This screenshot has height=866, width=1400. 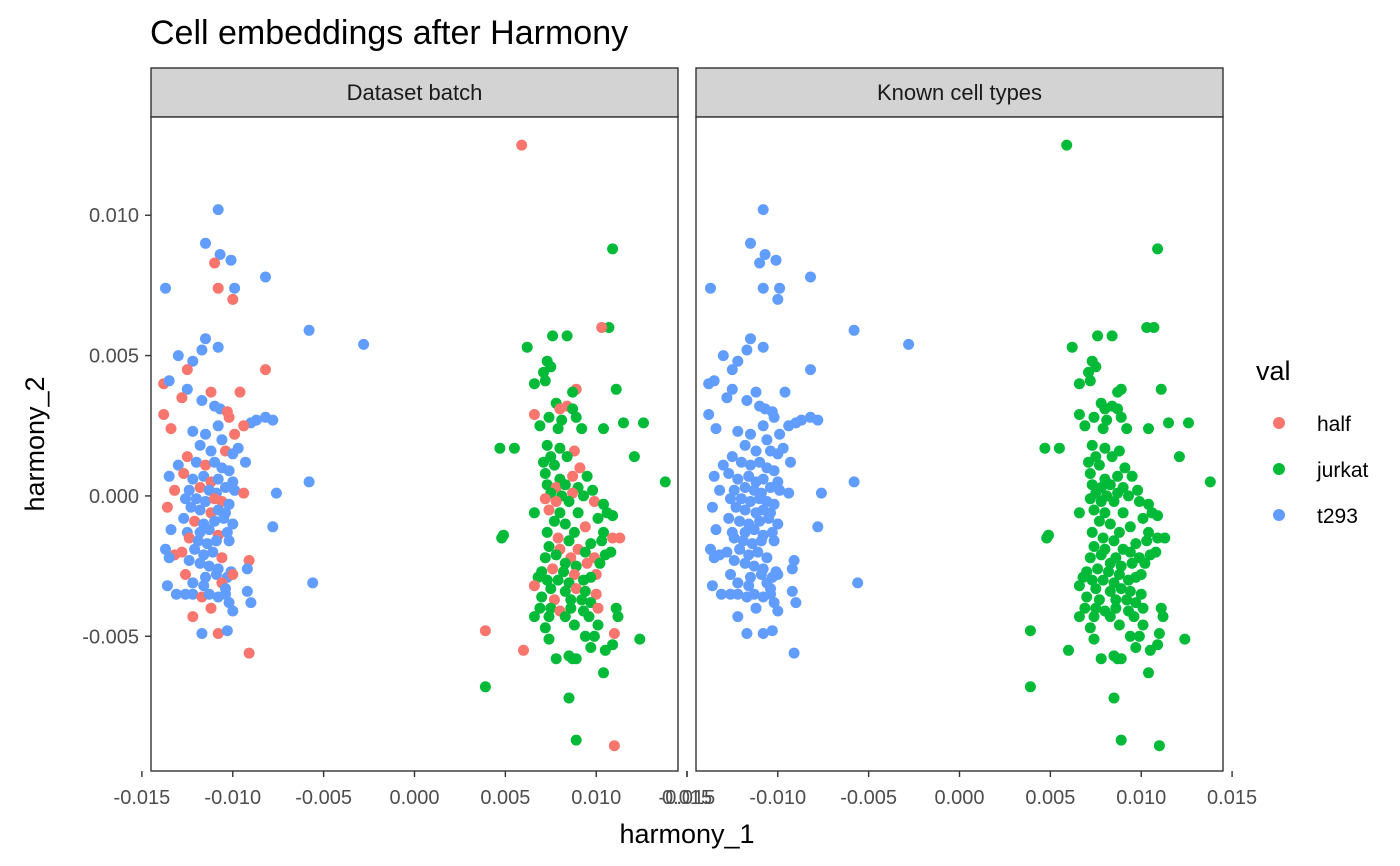 I want to click on x-tick-label: -0.015, so click(x=687, y=798).